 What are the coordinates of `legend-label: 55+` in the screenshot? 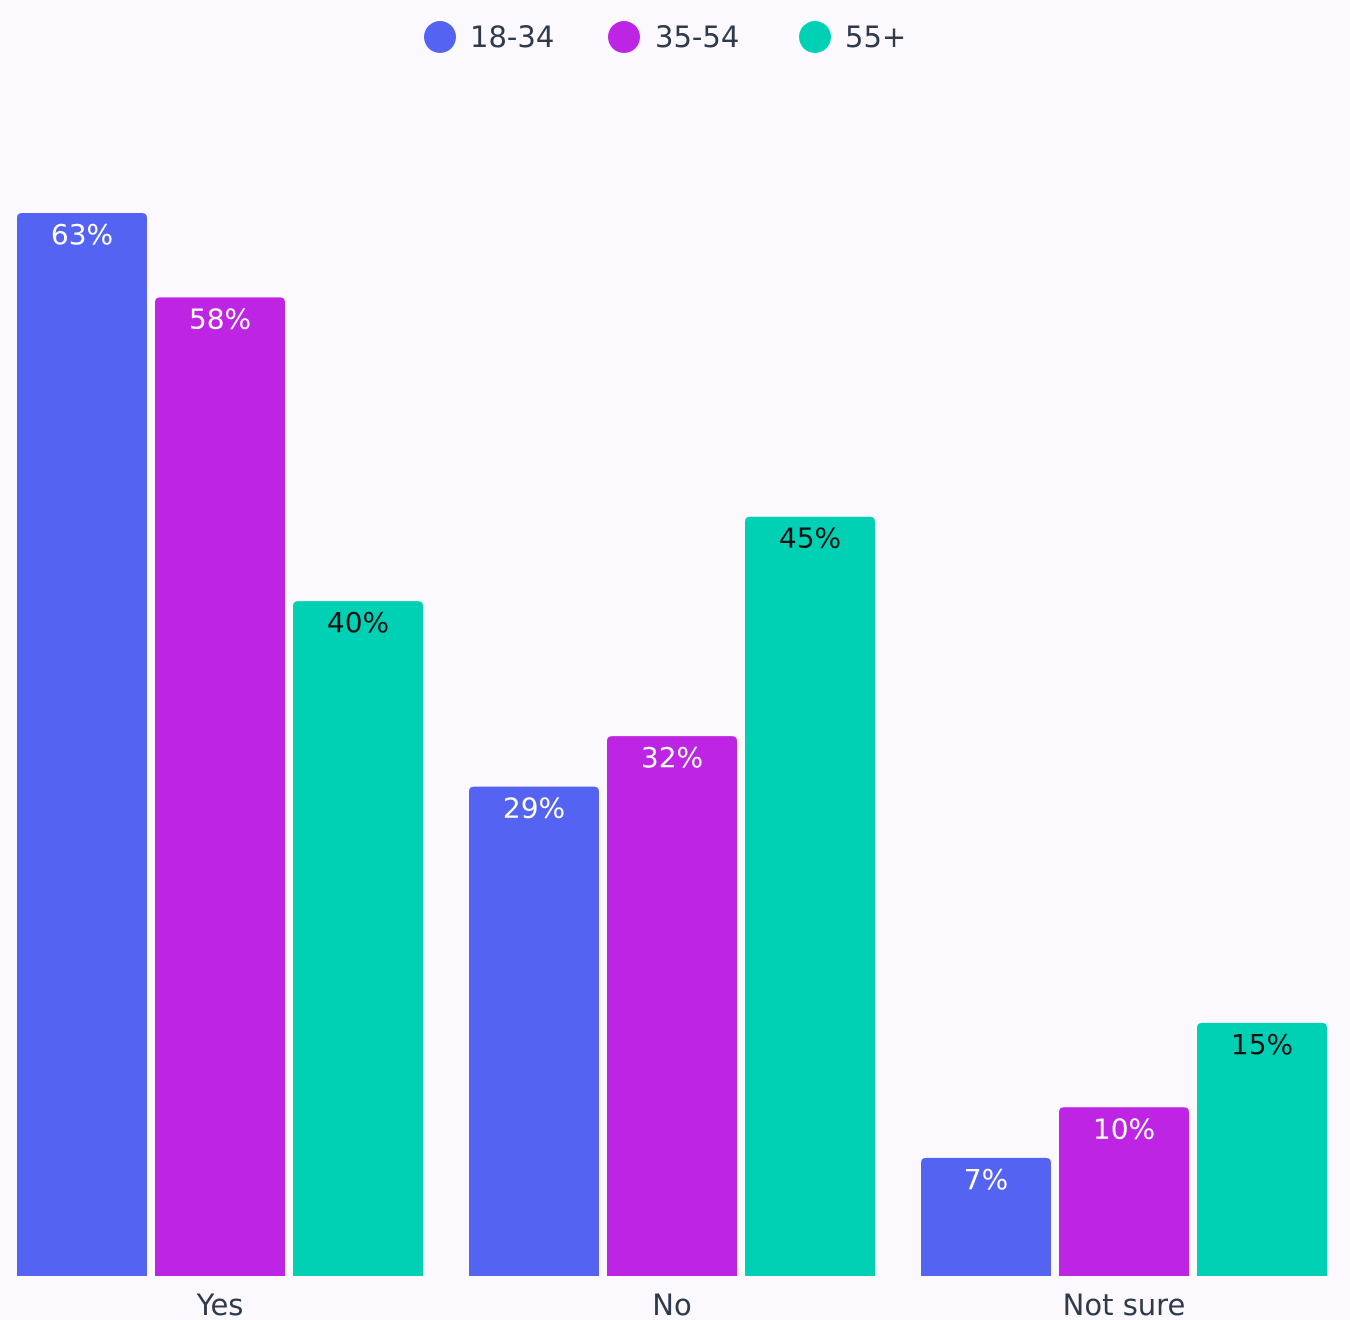 It's located at (875, 37).